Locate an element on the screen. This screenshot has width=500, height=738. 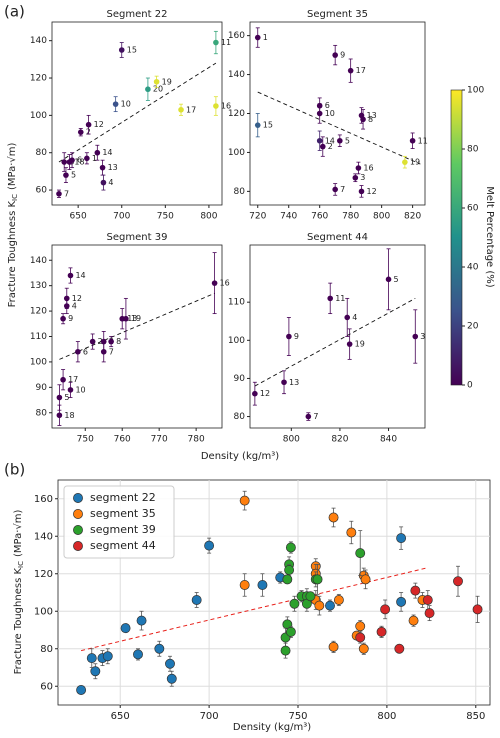
legend-box is located at coordinates (119, 522).